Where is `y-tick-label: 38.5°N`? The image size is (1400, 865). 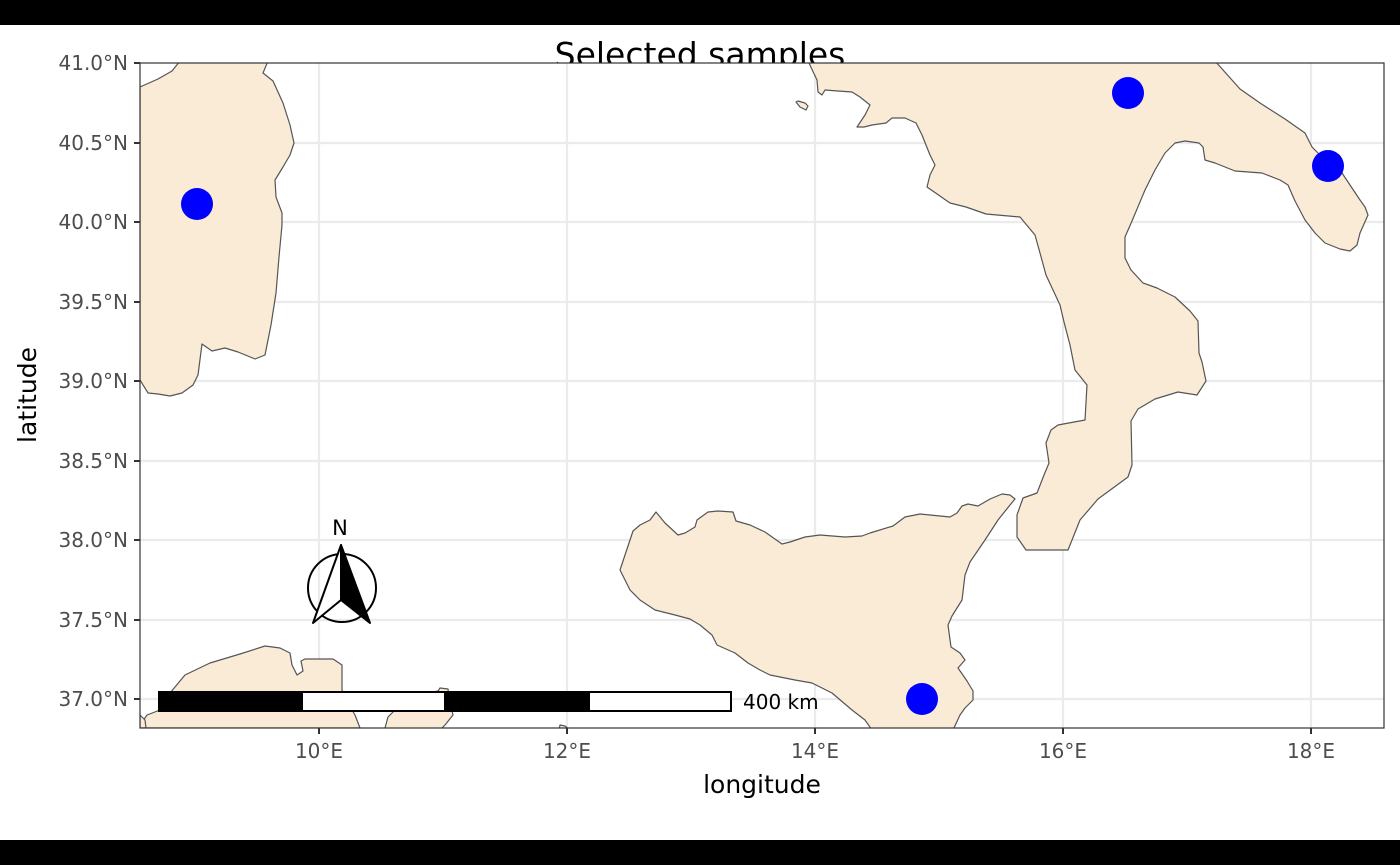
y-tick-label: 38.5°N is located at coordinates (94, 461).